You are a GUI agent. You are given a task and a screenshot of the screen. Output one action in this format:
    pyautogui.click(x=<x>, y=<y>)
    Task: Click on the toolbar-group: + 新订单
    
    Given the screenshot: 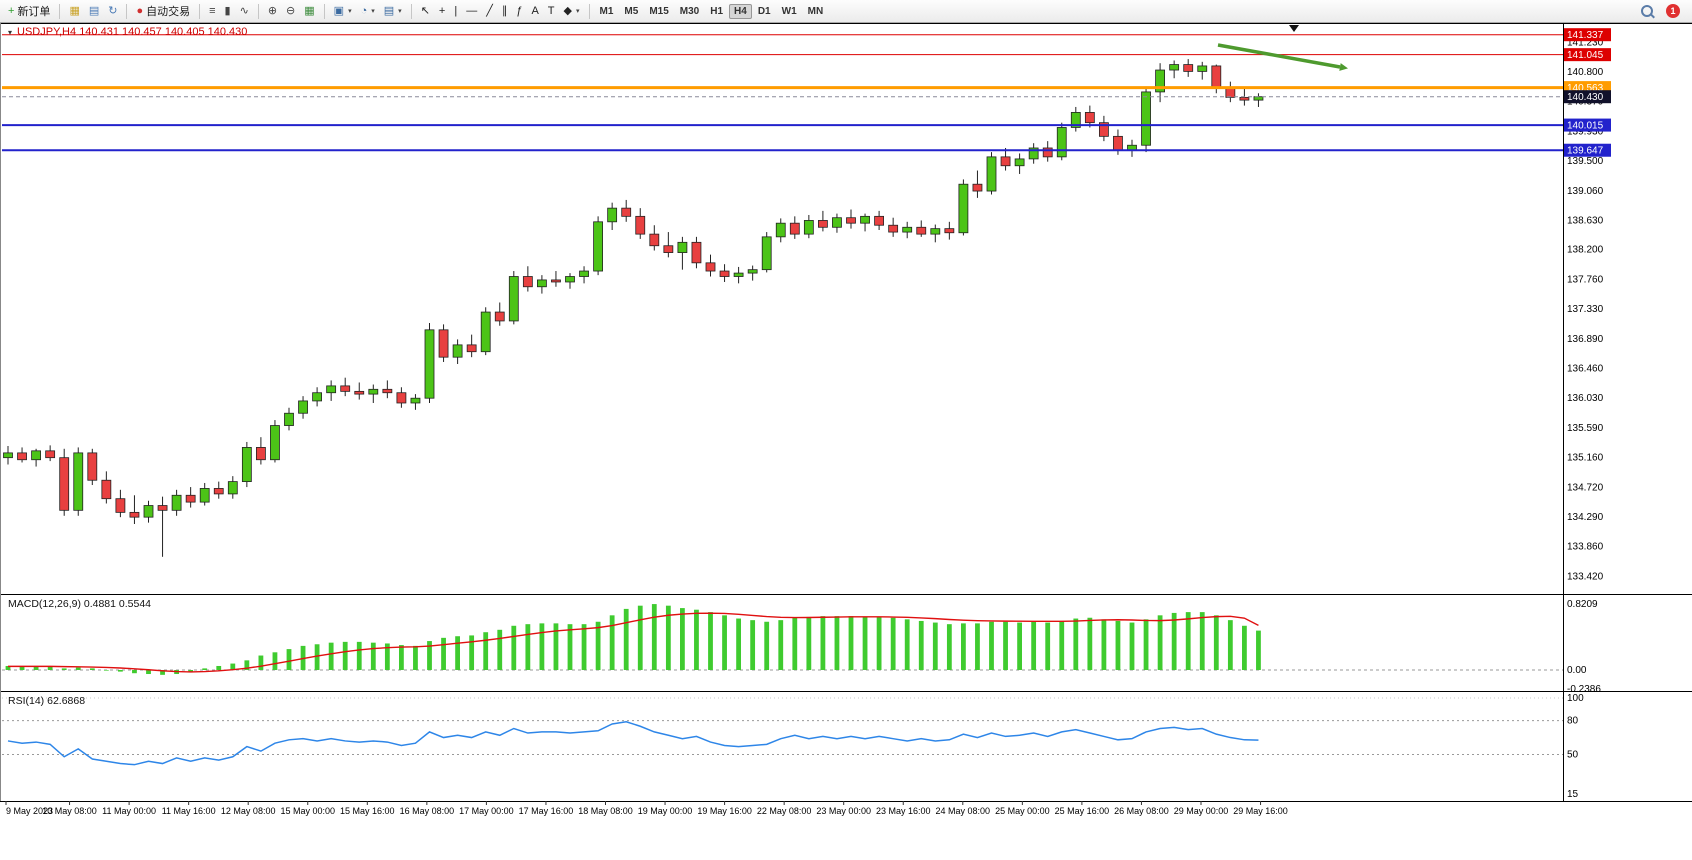 What is the action you would take?
    pyautogui.click(x=29, y=11)
    